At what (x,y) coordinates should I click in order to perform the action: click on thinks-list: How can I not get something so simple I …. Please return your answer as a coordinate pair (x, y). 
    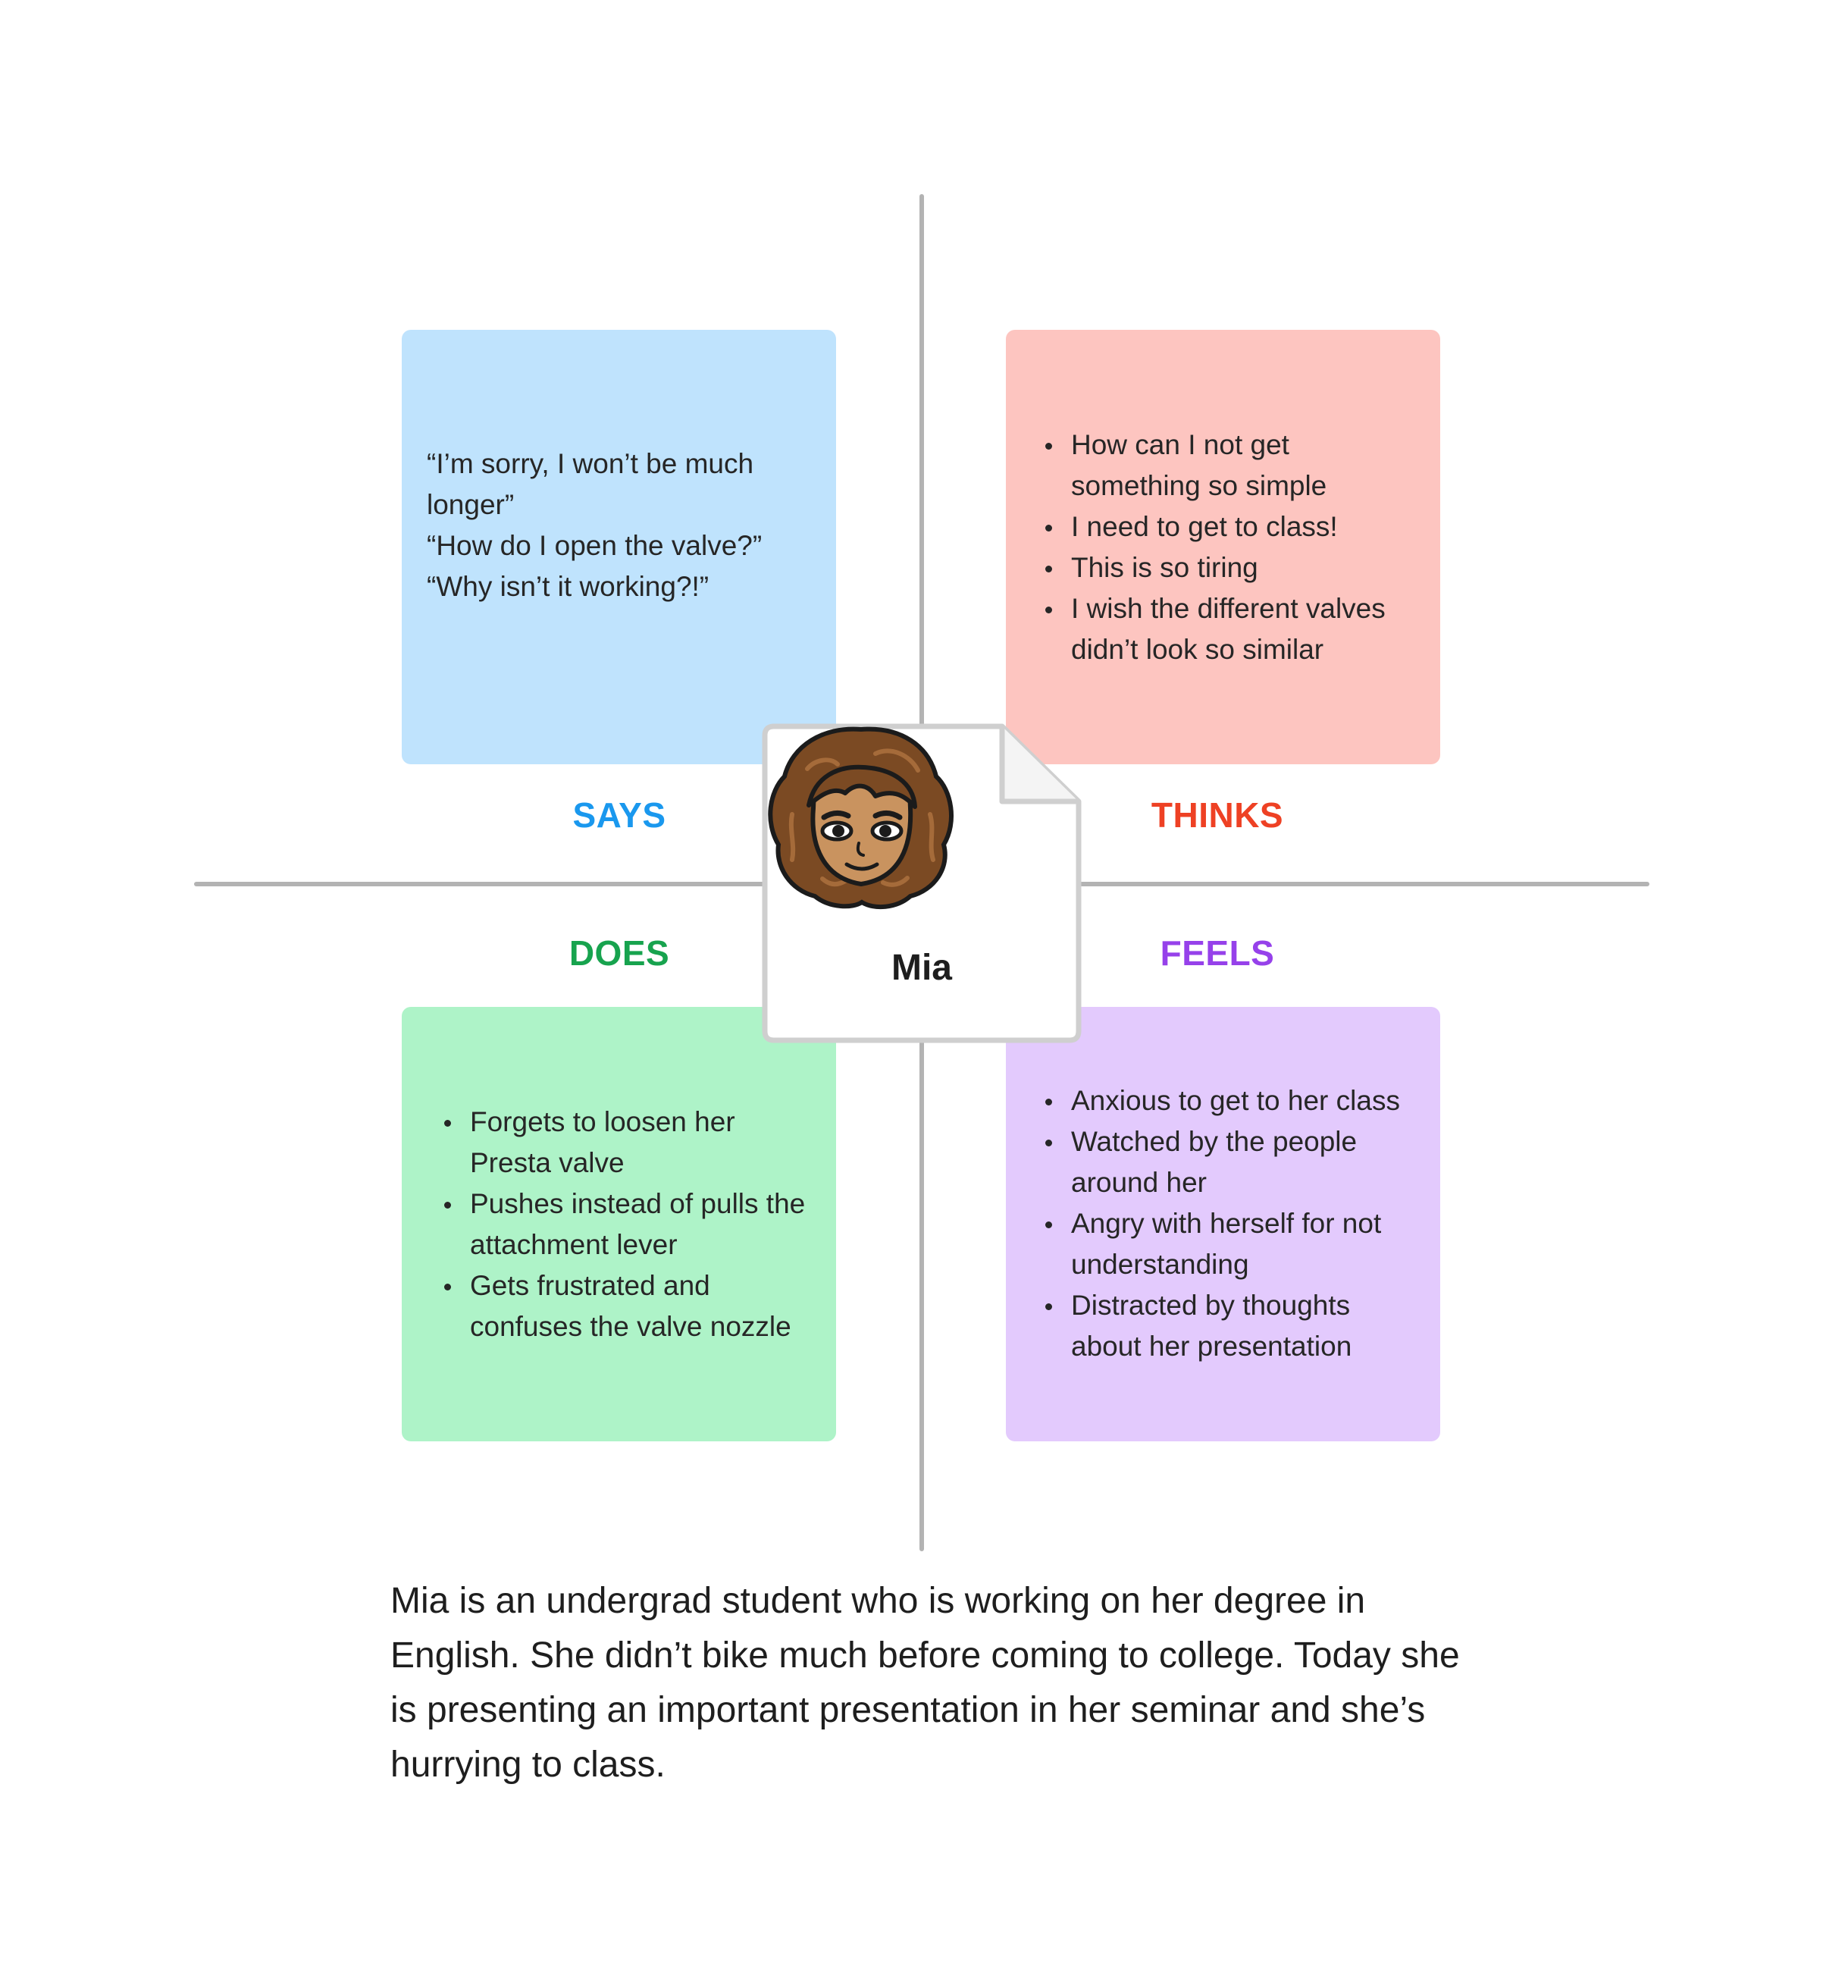
    Looking at the image, I should click on (1225, 547).